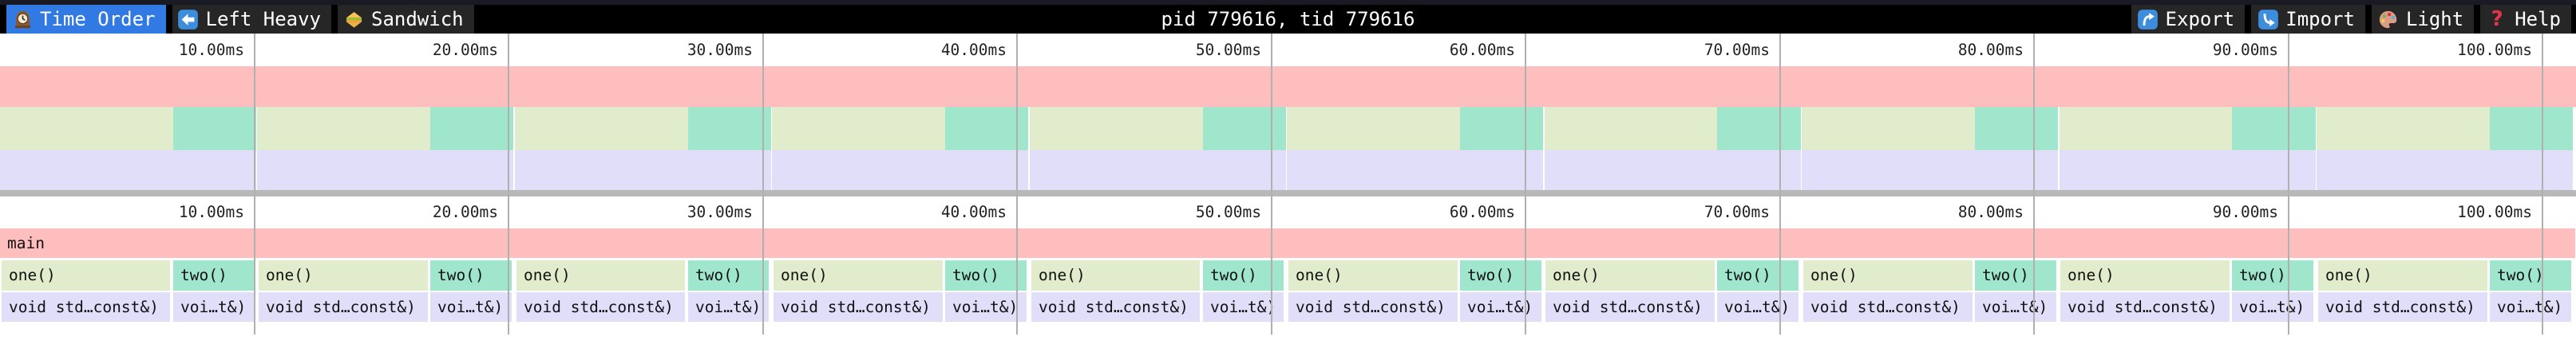 This screenshot has width=2576, height=337. I want to click on profile-title: pid 779616, tid 779616, so click(1288, 19).